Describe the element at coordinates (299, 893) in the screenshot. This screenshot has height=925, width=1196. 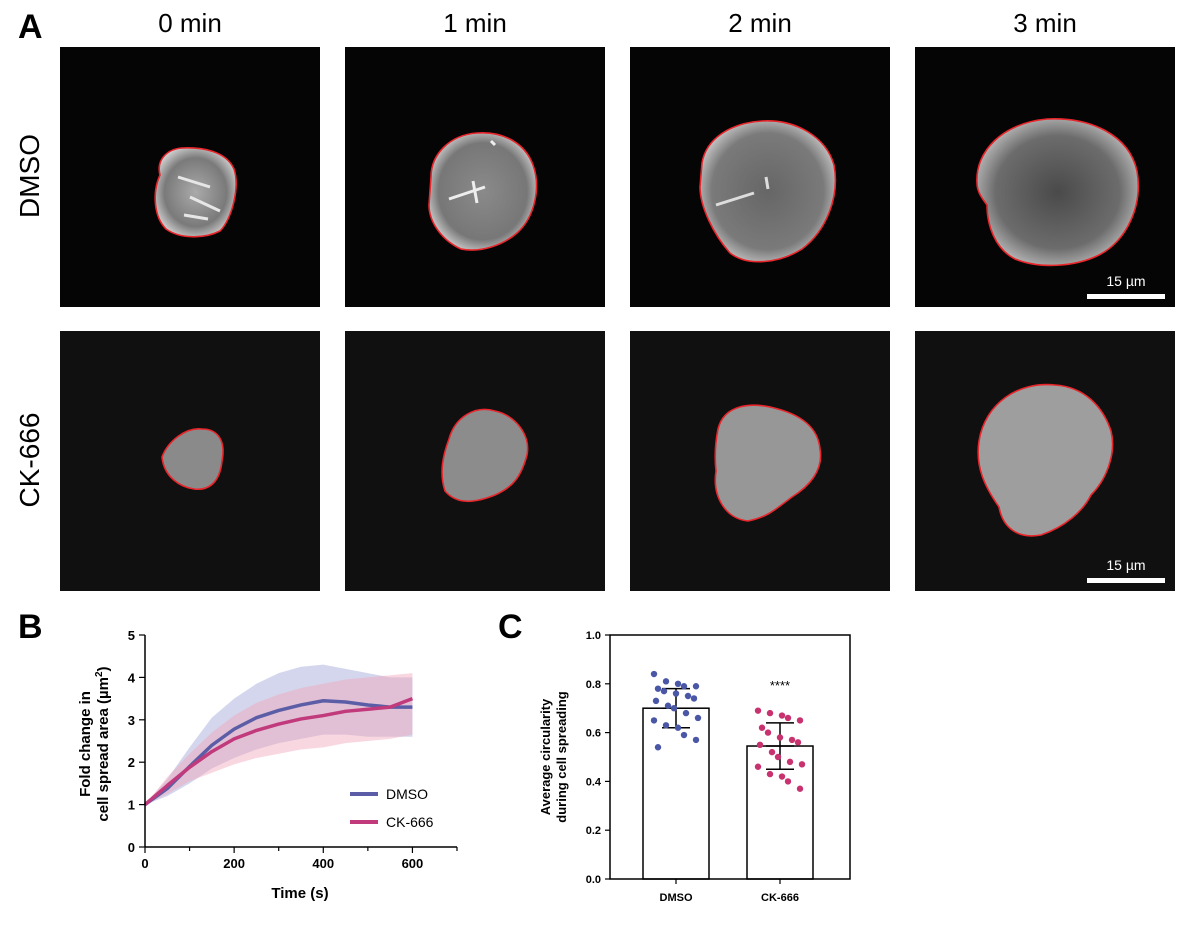
I see `chart-b-xlabel: Time (s)` at that location.